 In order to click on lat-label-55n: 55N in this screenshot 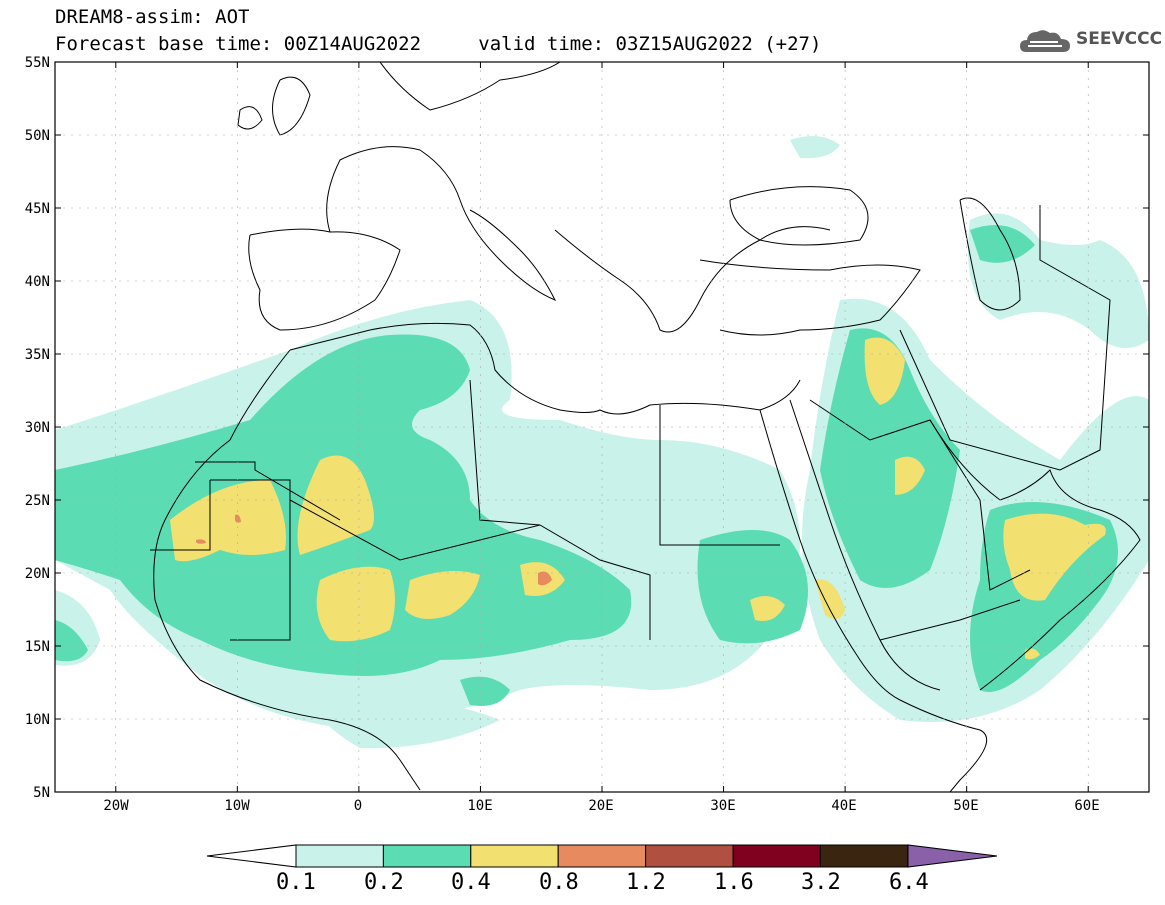, I will do `click(37, 63)`.